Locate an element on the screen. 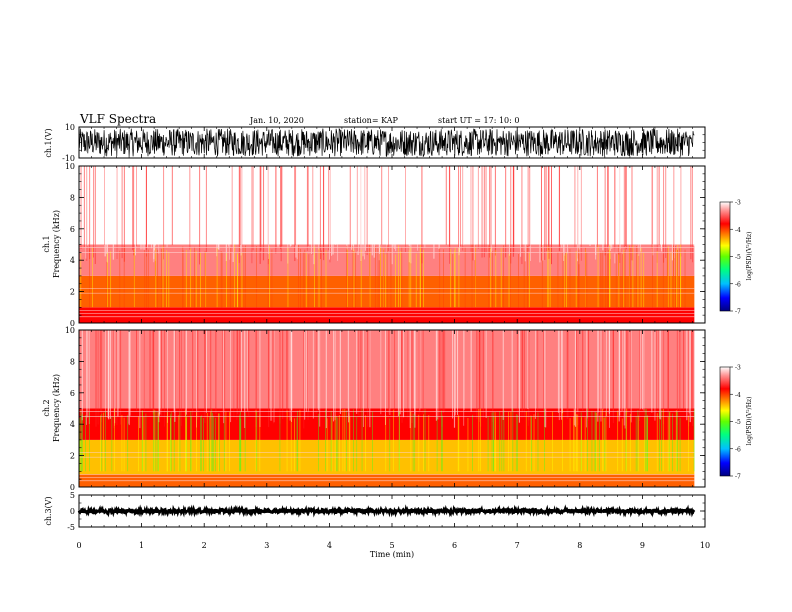 This screenshot has width=792, height=612. x-tick-label: 2 is located at coordinates (204, 545).